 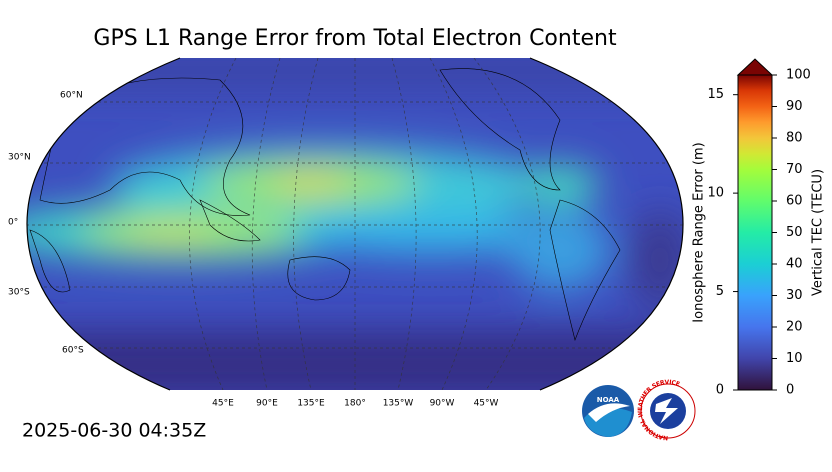 I want to click on colorbar-fill, so click(x=755, y=232).